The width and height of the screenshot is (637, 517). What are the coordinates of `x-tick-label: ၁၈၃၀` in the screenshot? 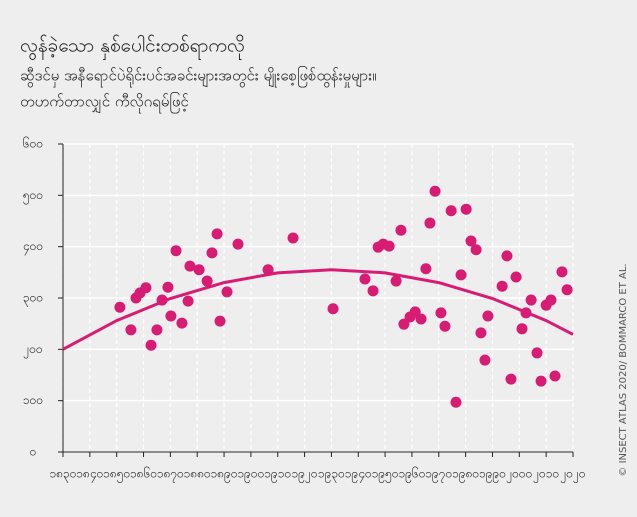 It's located at (62, 475).